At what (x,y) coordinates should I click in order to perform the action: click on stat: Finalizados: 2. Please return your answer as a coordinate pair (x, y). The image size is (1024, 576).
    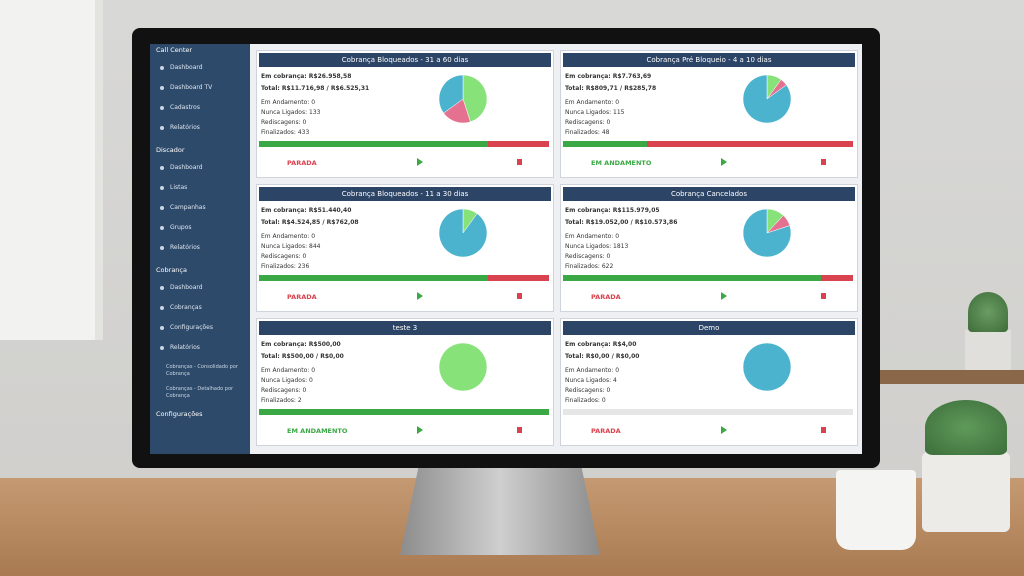
    Looking at the image, I should click on (281, 400).